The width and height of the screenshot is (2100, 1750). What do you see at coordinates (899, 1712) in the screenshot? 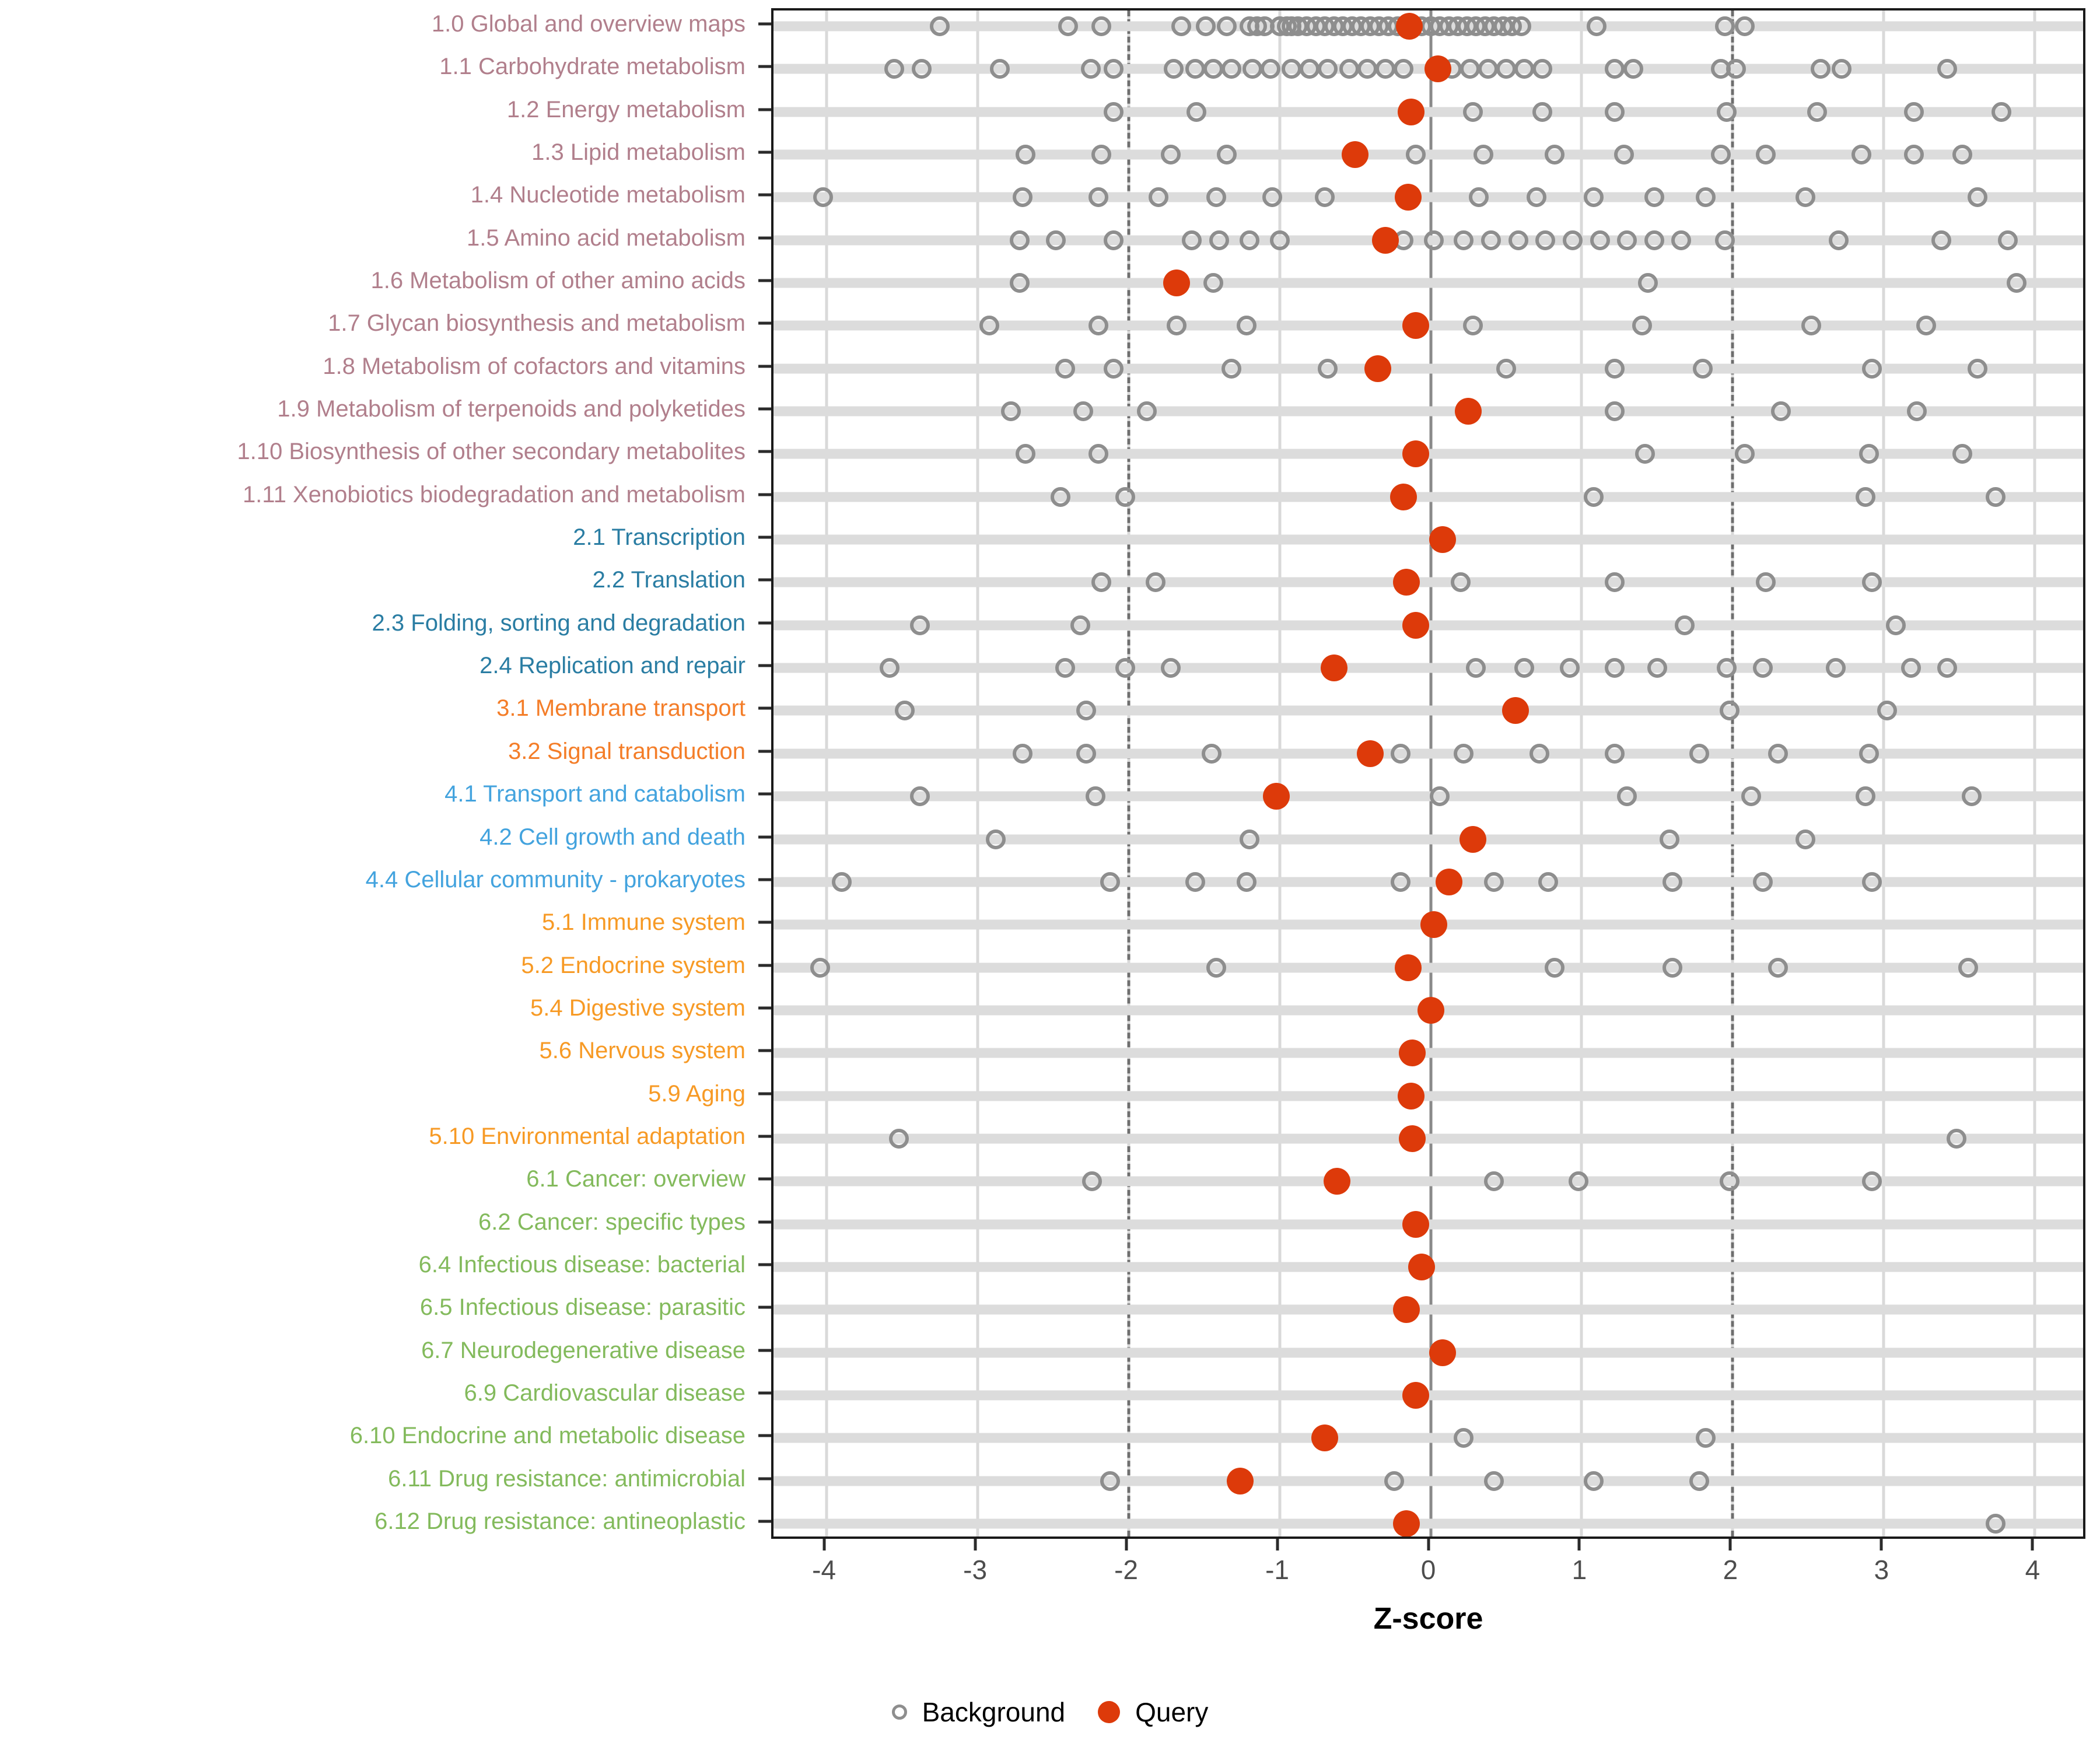
I see `background-marker-icon` at bounding box center [899, 1712].